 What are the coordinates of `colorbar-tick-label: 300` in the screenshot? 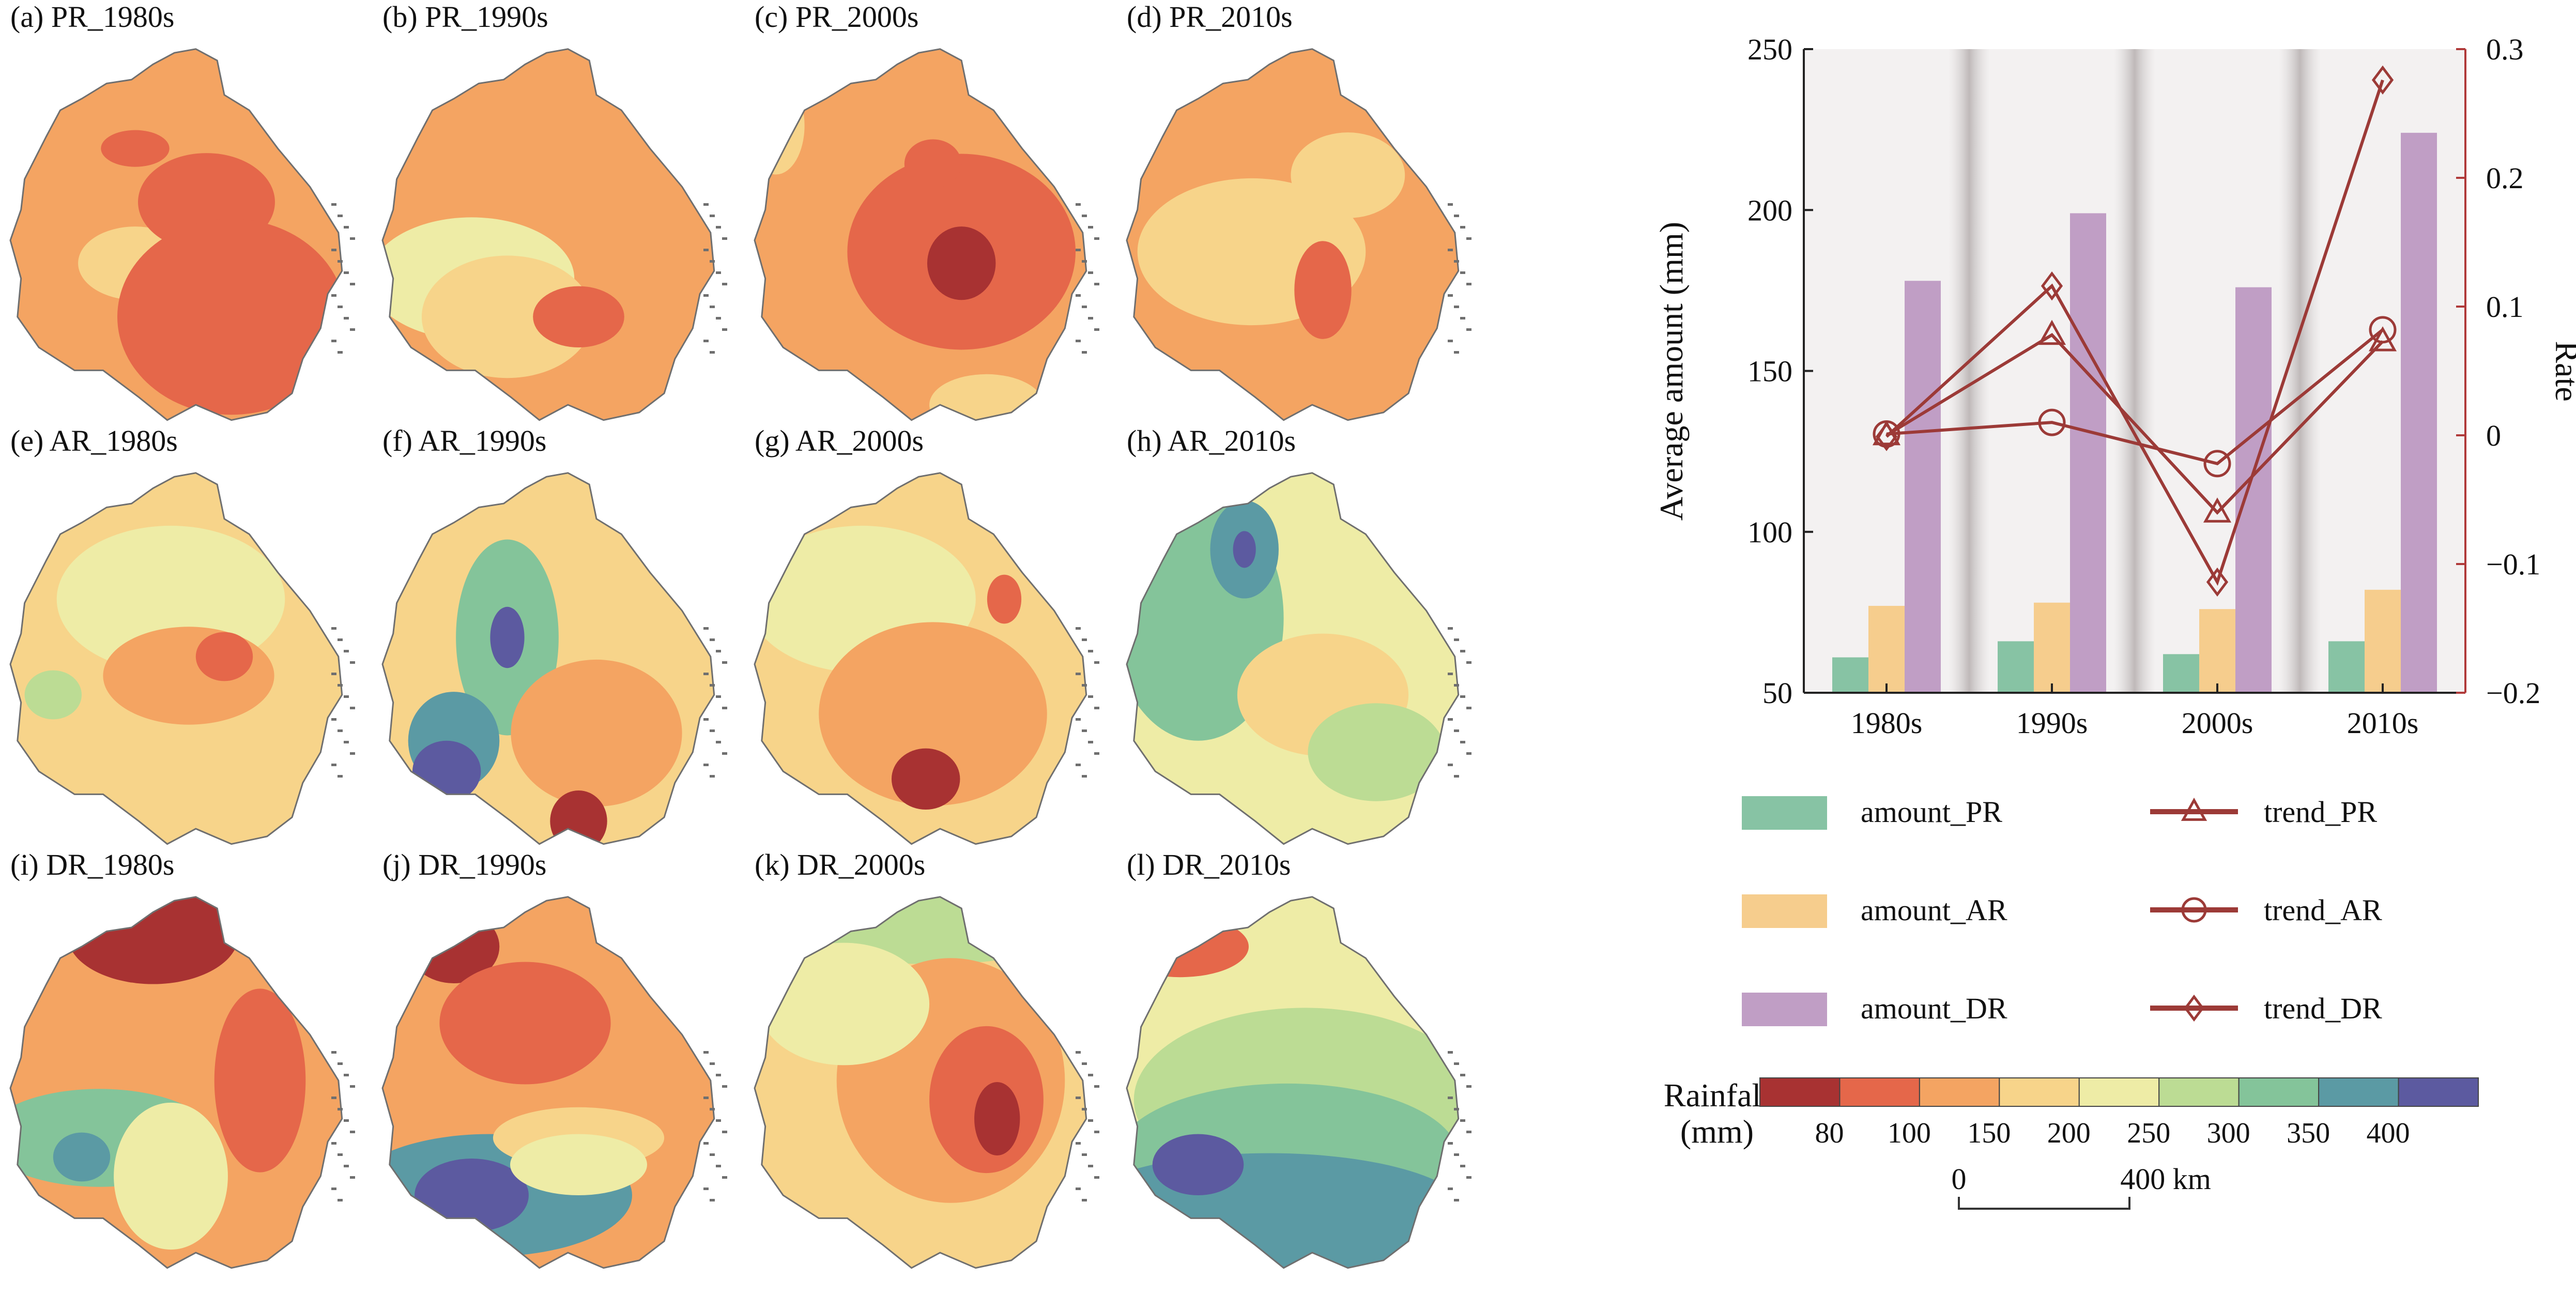 It's located at (2229, 1133).